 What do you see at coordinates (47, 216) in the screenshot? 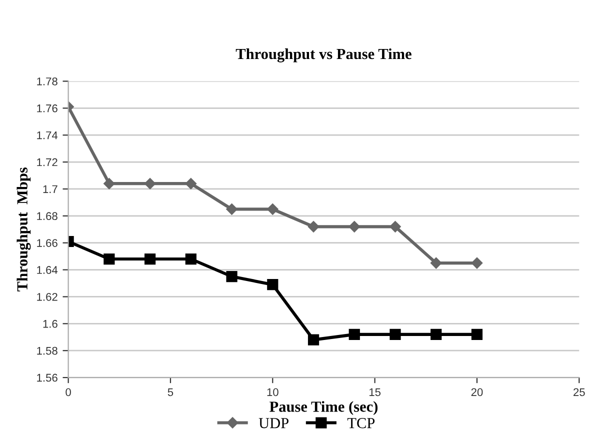
I see `y-tick-label: 1.68` at bounding box center [47, 216].